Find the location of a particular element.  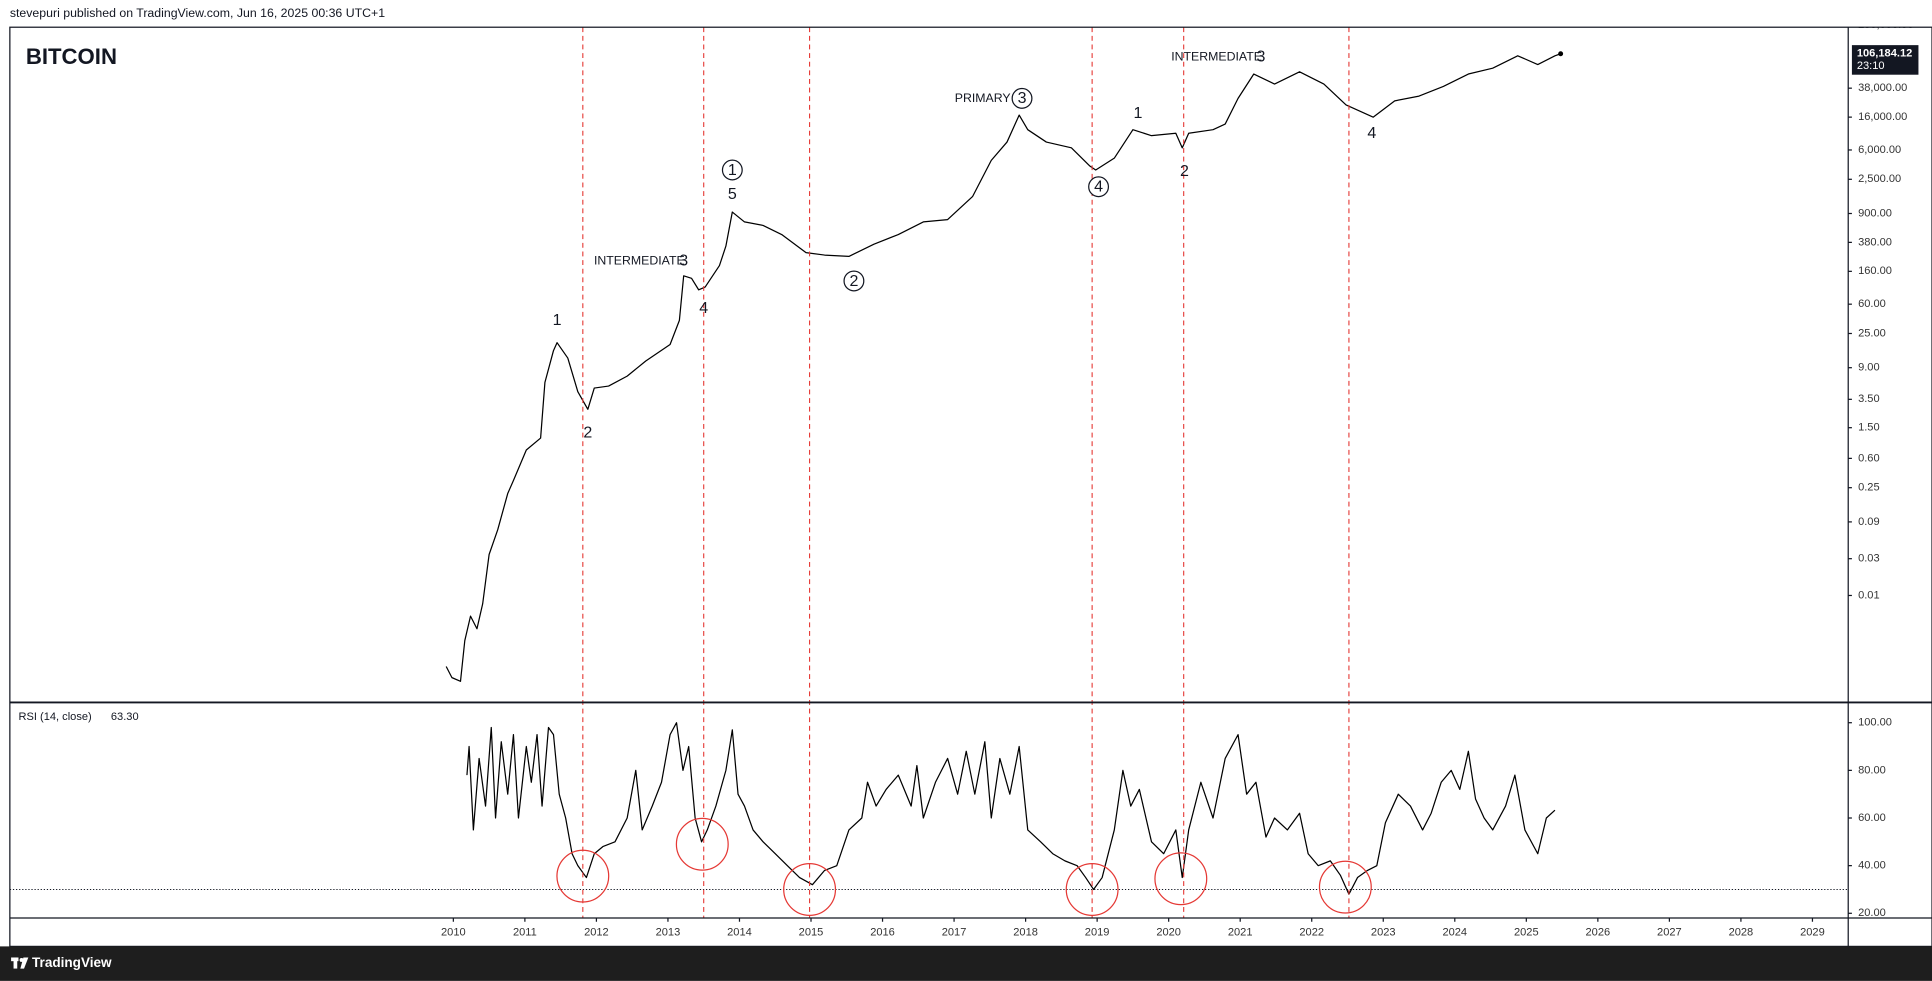

x-tick-label: 2029 is located at coordinates (1812, 933).